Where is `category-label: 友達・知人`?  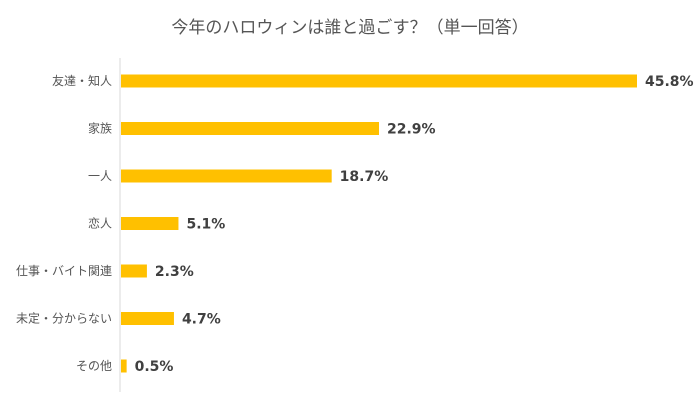
category-label: 友達・知人 is located at coordinates (82, 81).